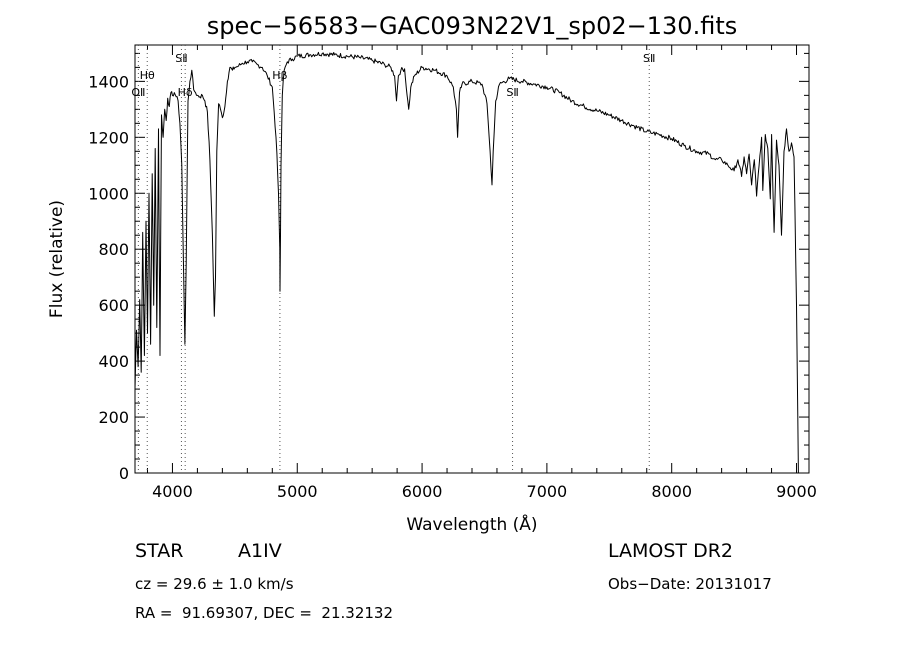  What do you see at coordinates (690, 584) in the screenshot?
I see `observation-date: Obs−Date: 20131017` at bounding box center [690, 584].